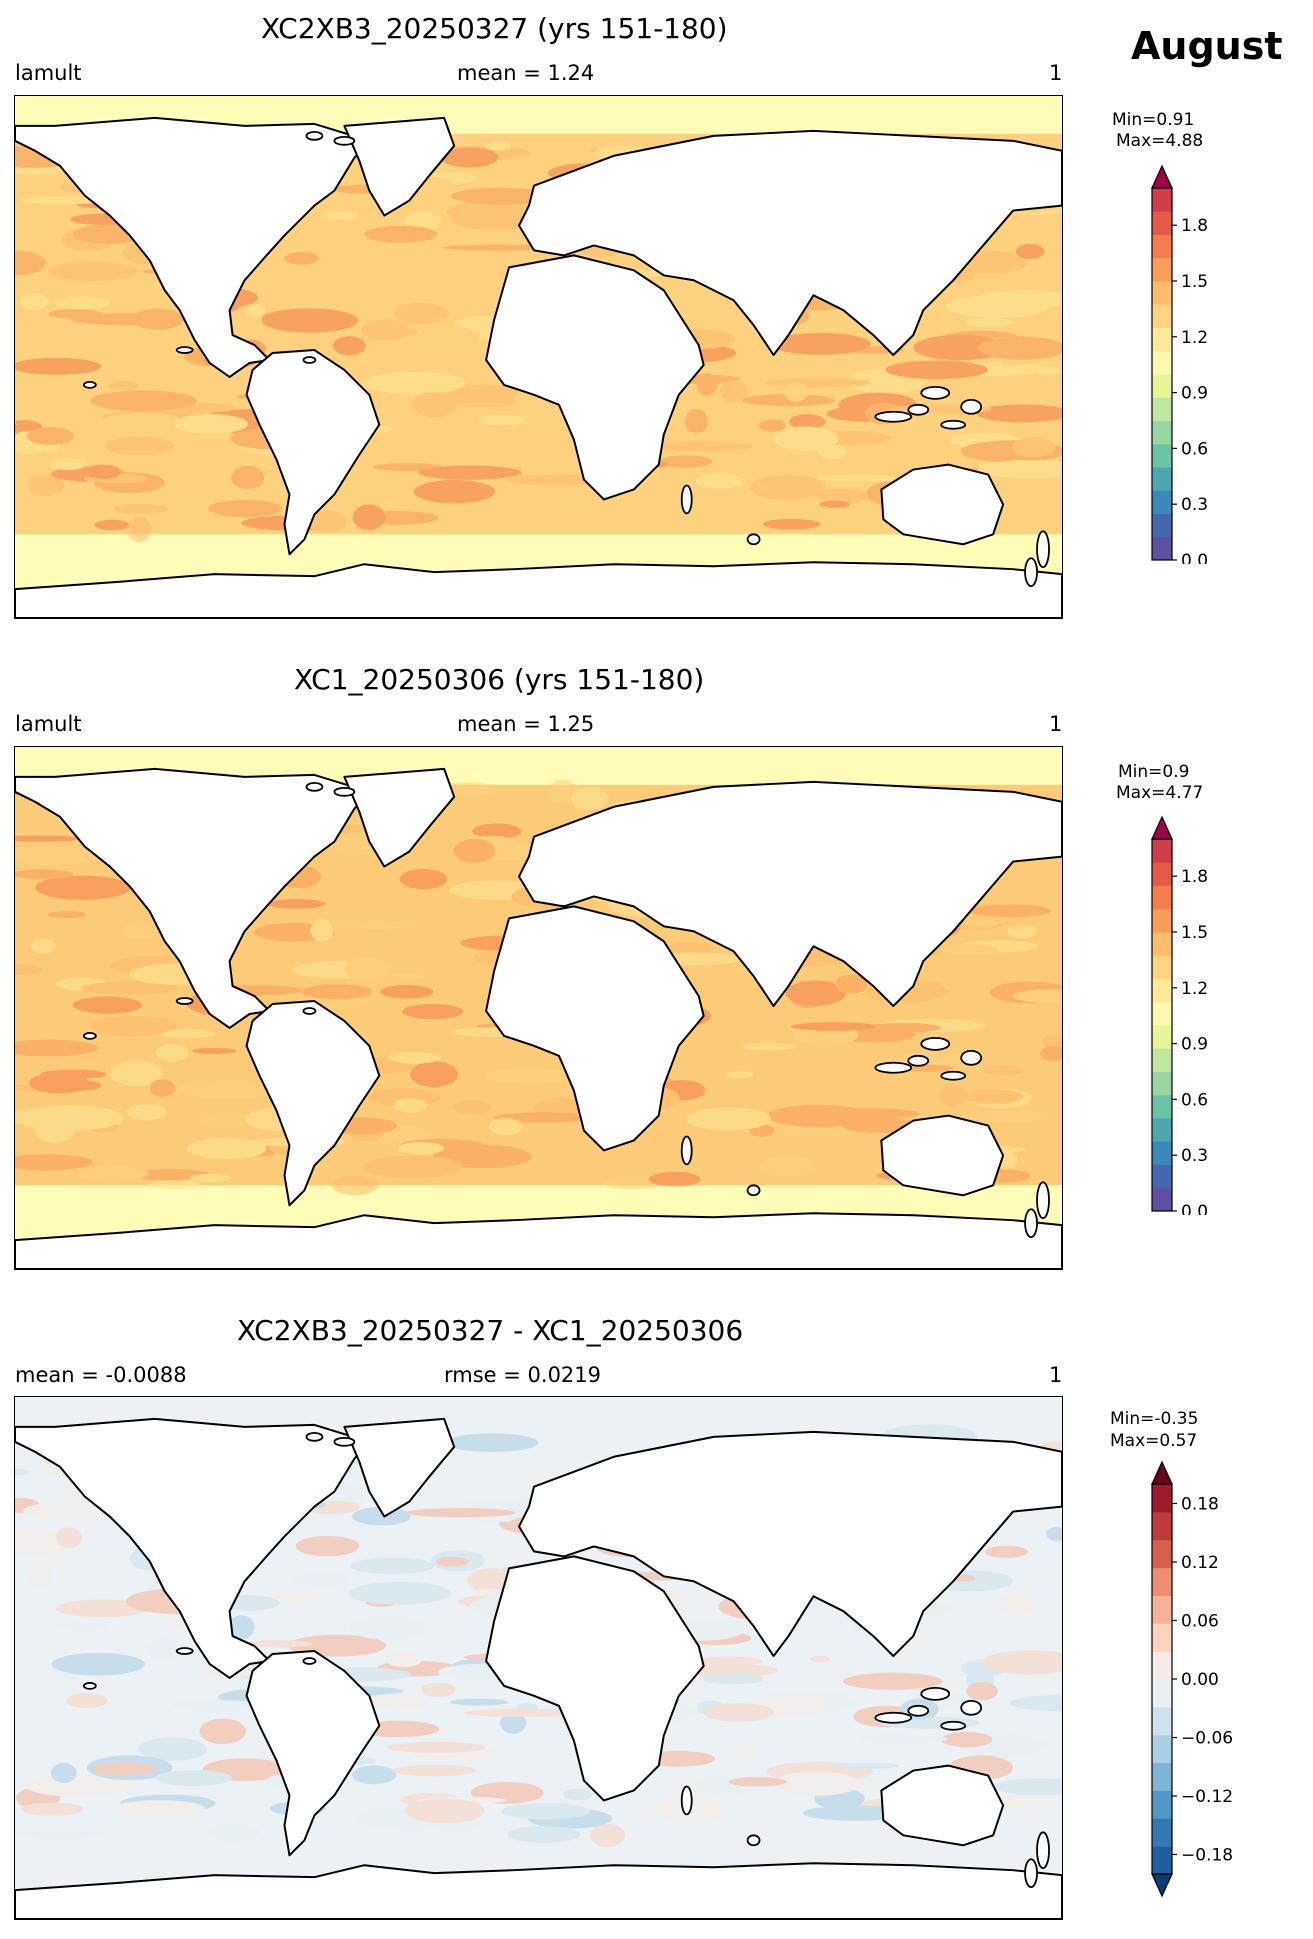 Image resolution: width=1313 pixels, height=1939 pixels. Describe the element at coordinates (595, 377) in the screenshot. I see `africa-landmass` at that location.